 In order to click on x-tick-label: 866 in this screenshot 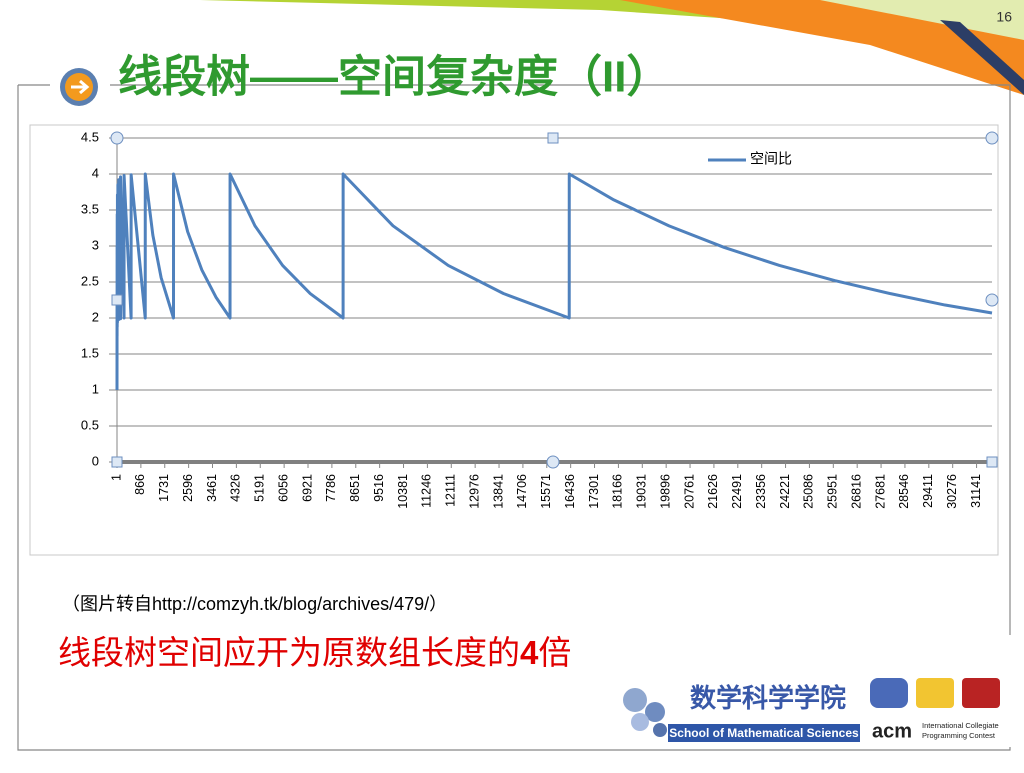, I will do `click(140, 484)`.